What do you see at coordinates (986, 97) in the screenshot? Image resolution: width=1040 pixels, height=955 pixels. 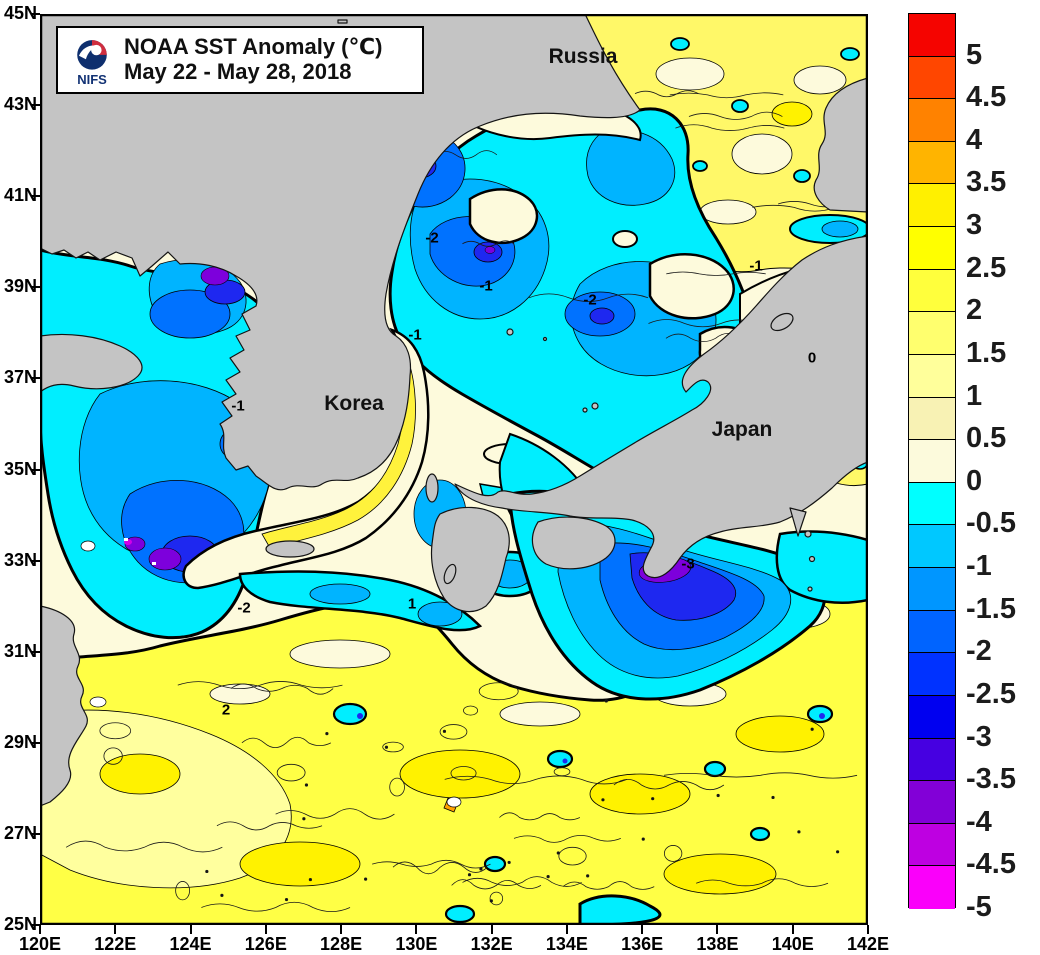 I see `colorbar-tick-label: 4.5` at bounding box center [986, 97].